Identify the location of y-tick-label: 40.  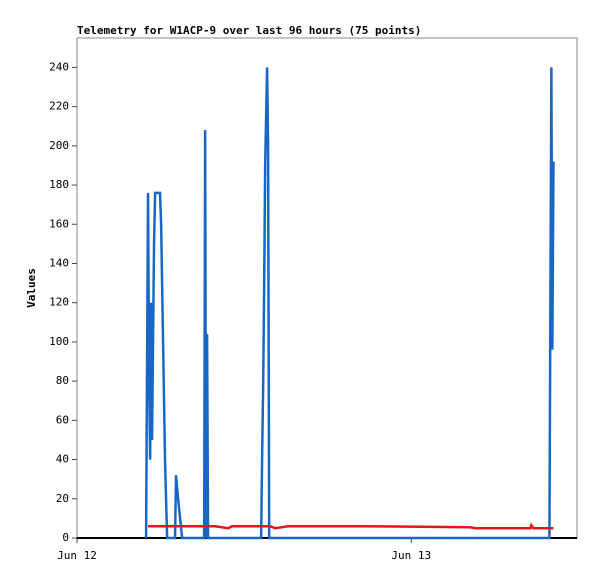
(62, 459).